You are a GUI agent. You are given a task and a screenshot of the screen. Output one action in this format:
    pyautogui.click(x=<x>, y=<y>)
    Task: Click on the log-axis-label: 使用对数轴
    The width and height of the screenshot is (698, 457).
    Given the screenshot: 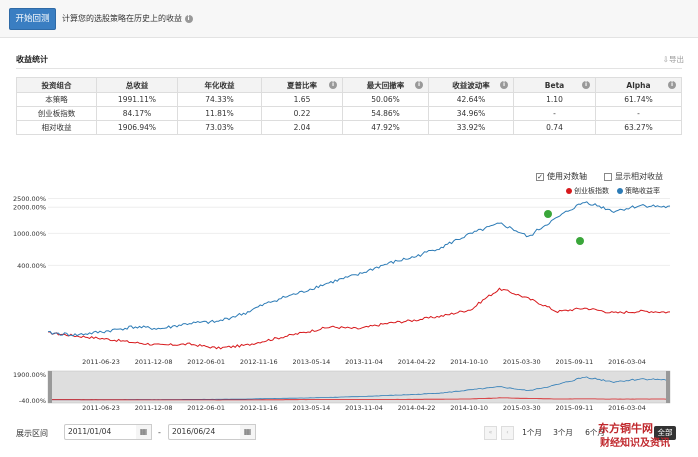 What is the action you would take?
    pyautogui.click(x=567, y=176)
    